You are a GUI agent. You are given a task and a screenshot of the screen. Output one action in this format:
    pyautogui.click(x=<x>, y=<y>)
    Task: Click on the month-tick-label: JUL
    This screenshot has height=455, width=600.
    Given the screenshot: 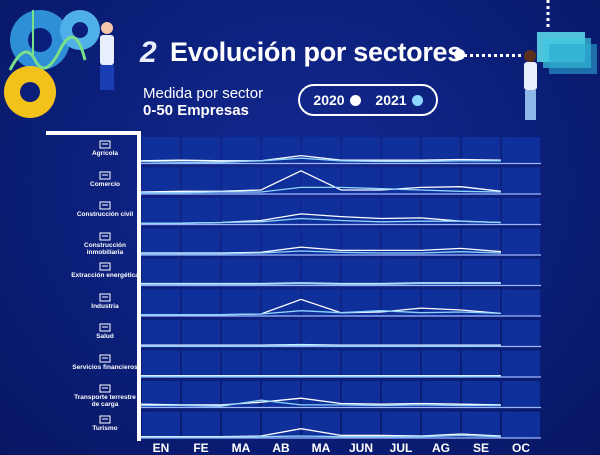 What is the action you would take?
    pyautogui.click(x=401, y=448)
    